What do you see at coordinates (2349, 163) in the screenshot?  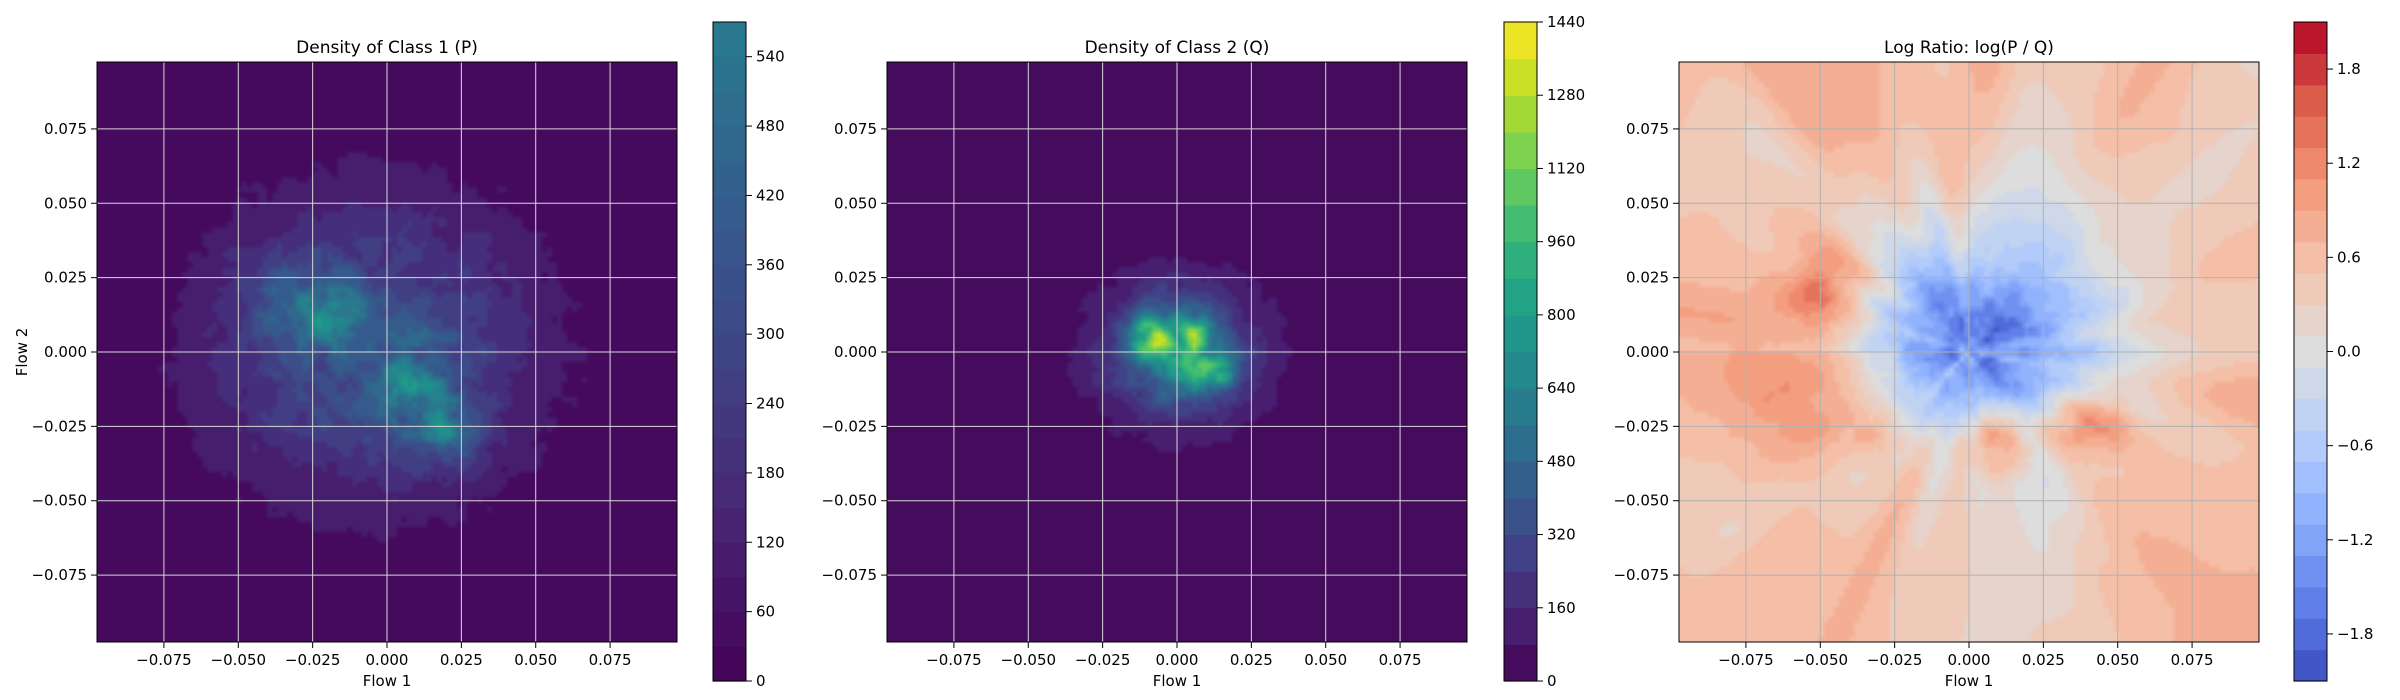 I see `colorbar-tick-label: 1.2` at bounding box center [2349, 163].